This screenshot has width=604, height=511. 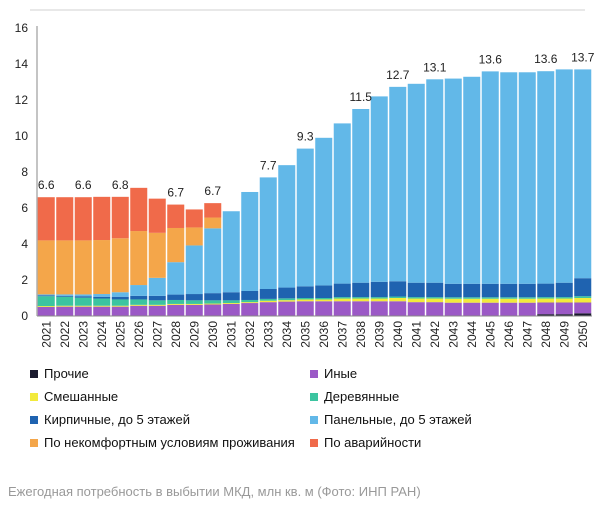 What do you see at coordinates (213, 261) in the screenshot?
I see `bar-segment-2030-s5` at bounding box center [213, 261].